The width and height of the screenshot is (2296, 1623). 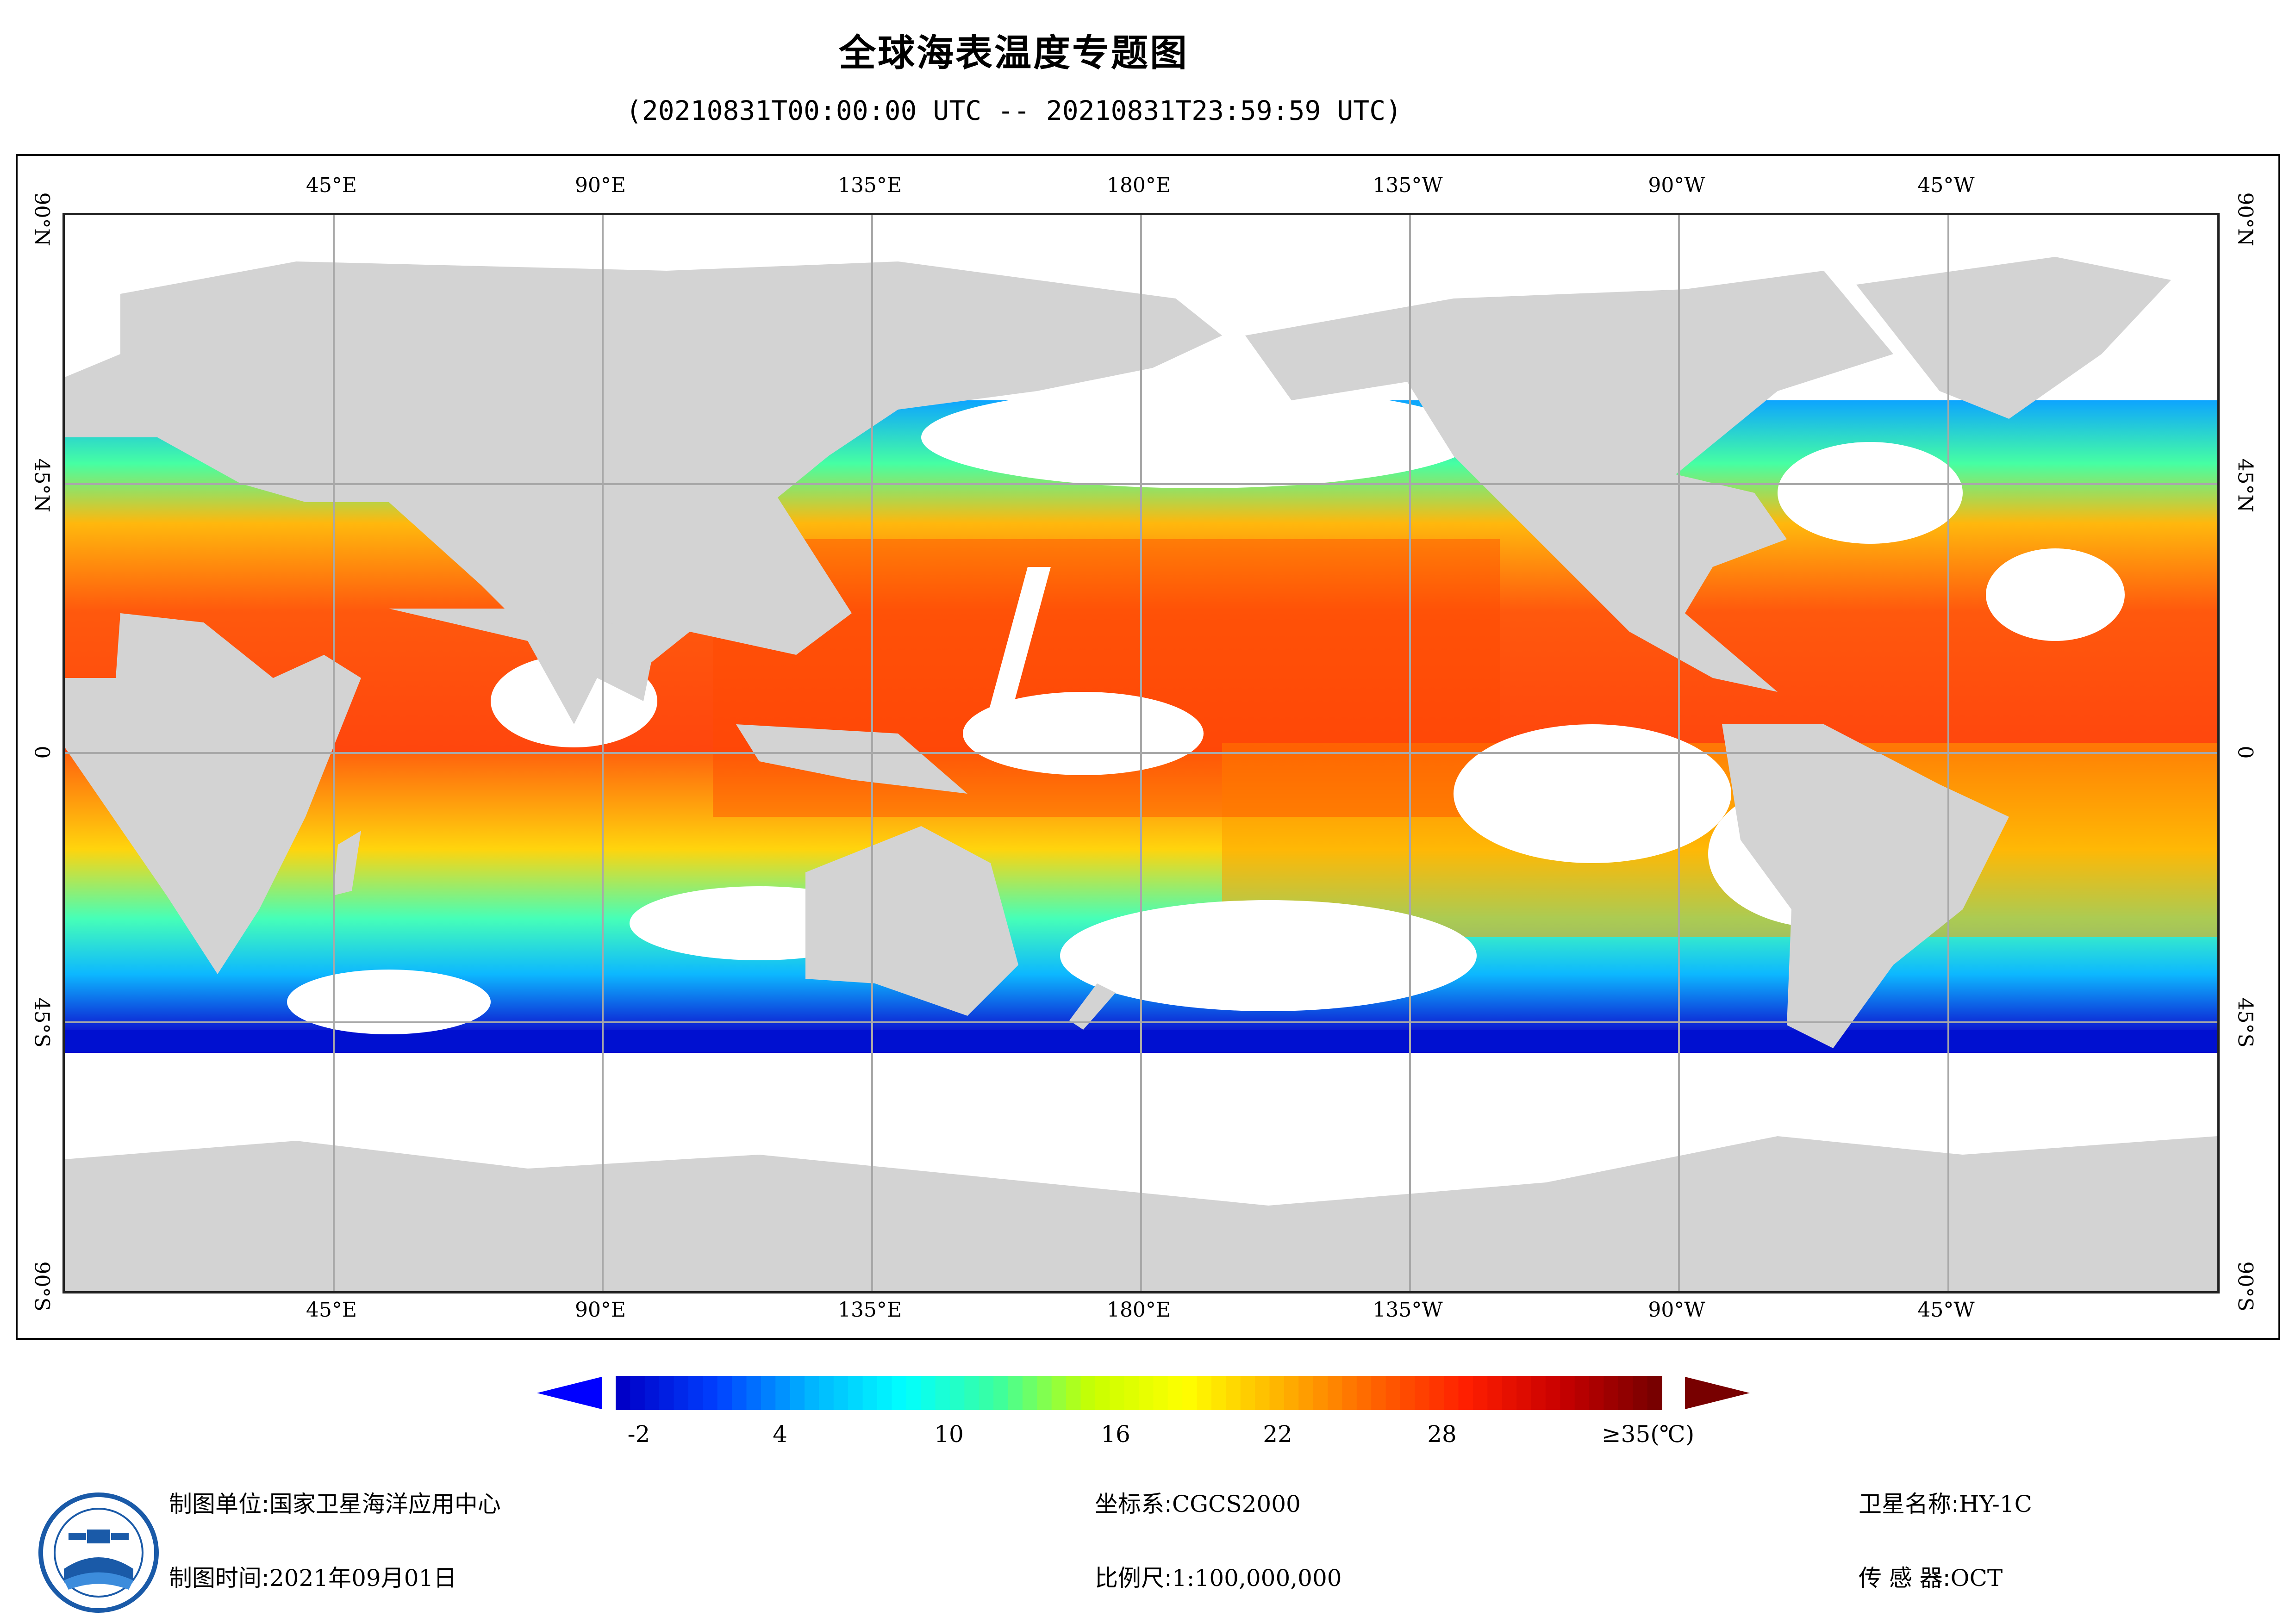 I want to click on legend-tick-label: ≥35(℃), so click(x=1648, y=1434).